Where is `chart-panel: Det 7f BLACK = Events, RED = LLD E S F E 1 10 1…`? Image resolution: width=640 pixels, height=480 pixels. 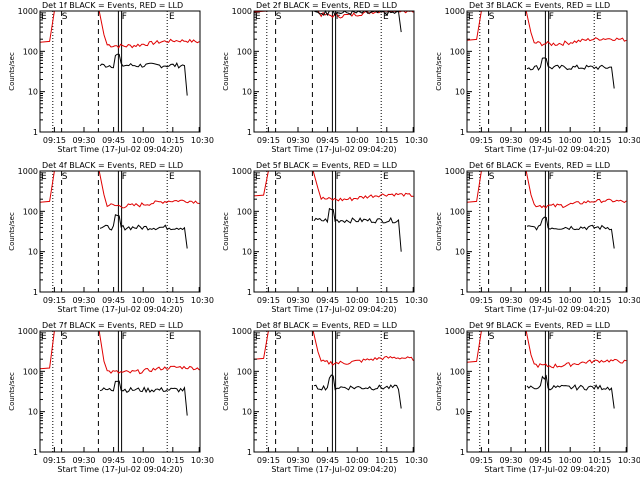
chart-panel: Det 7f BLACK = Events, RED = LLD E S F E 1 10 1… is located at coordinates (111, 397).